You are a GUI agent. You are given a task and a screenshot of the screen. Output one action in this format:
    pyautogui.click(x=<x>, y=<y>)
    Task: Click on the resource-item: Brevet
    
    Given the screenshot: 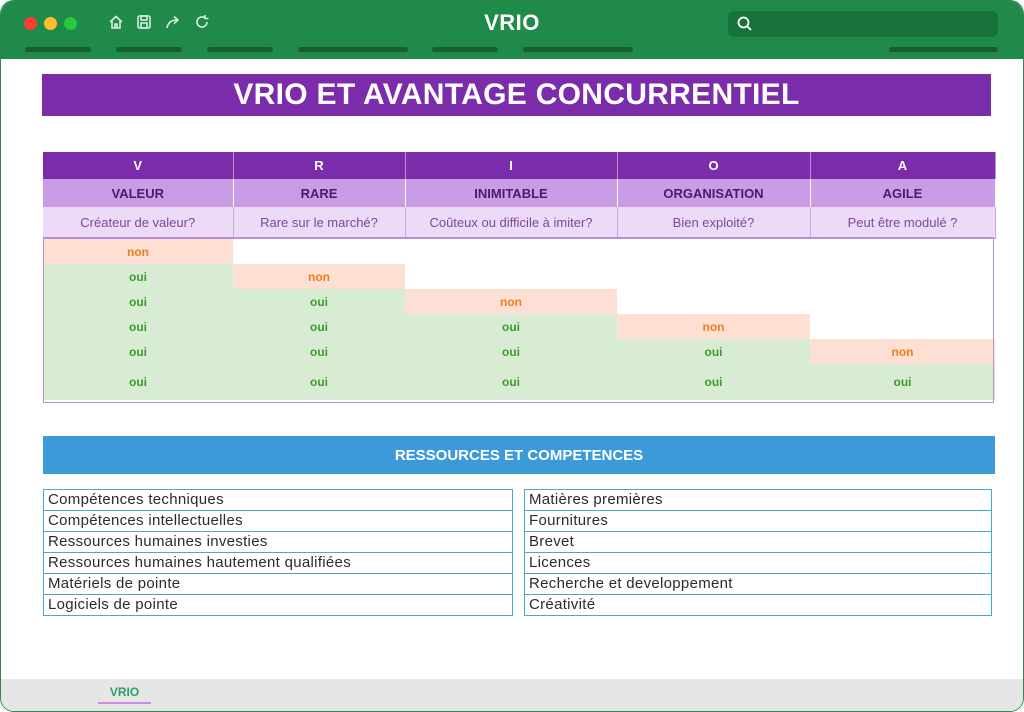 What is the action you would take?
    pyautogui.click(x=758, y=542)
    